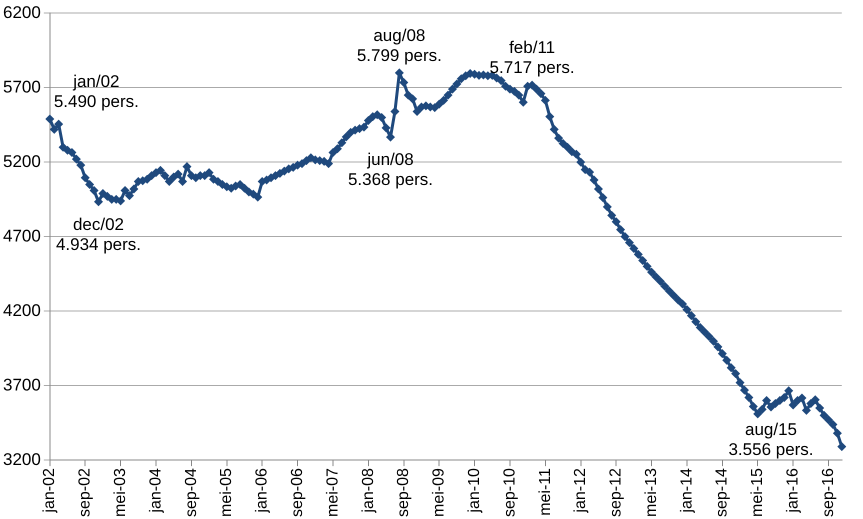 The height and width of the screenshot is (519, 863). Describe the element at coordinates (85, 492) in the screenshot. I see `x-tick-label: sep-02` at that location.